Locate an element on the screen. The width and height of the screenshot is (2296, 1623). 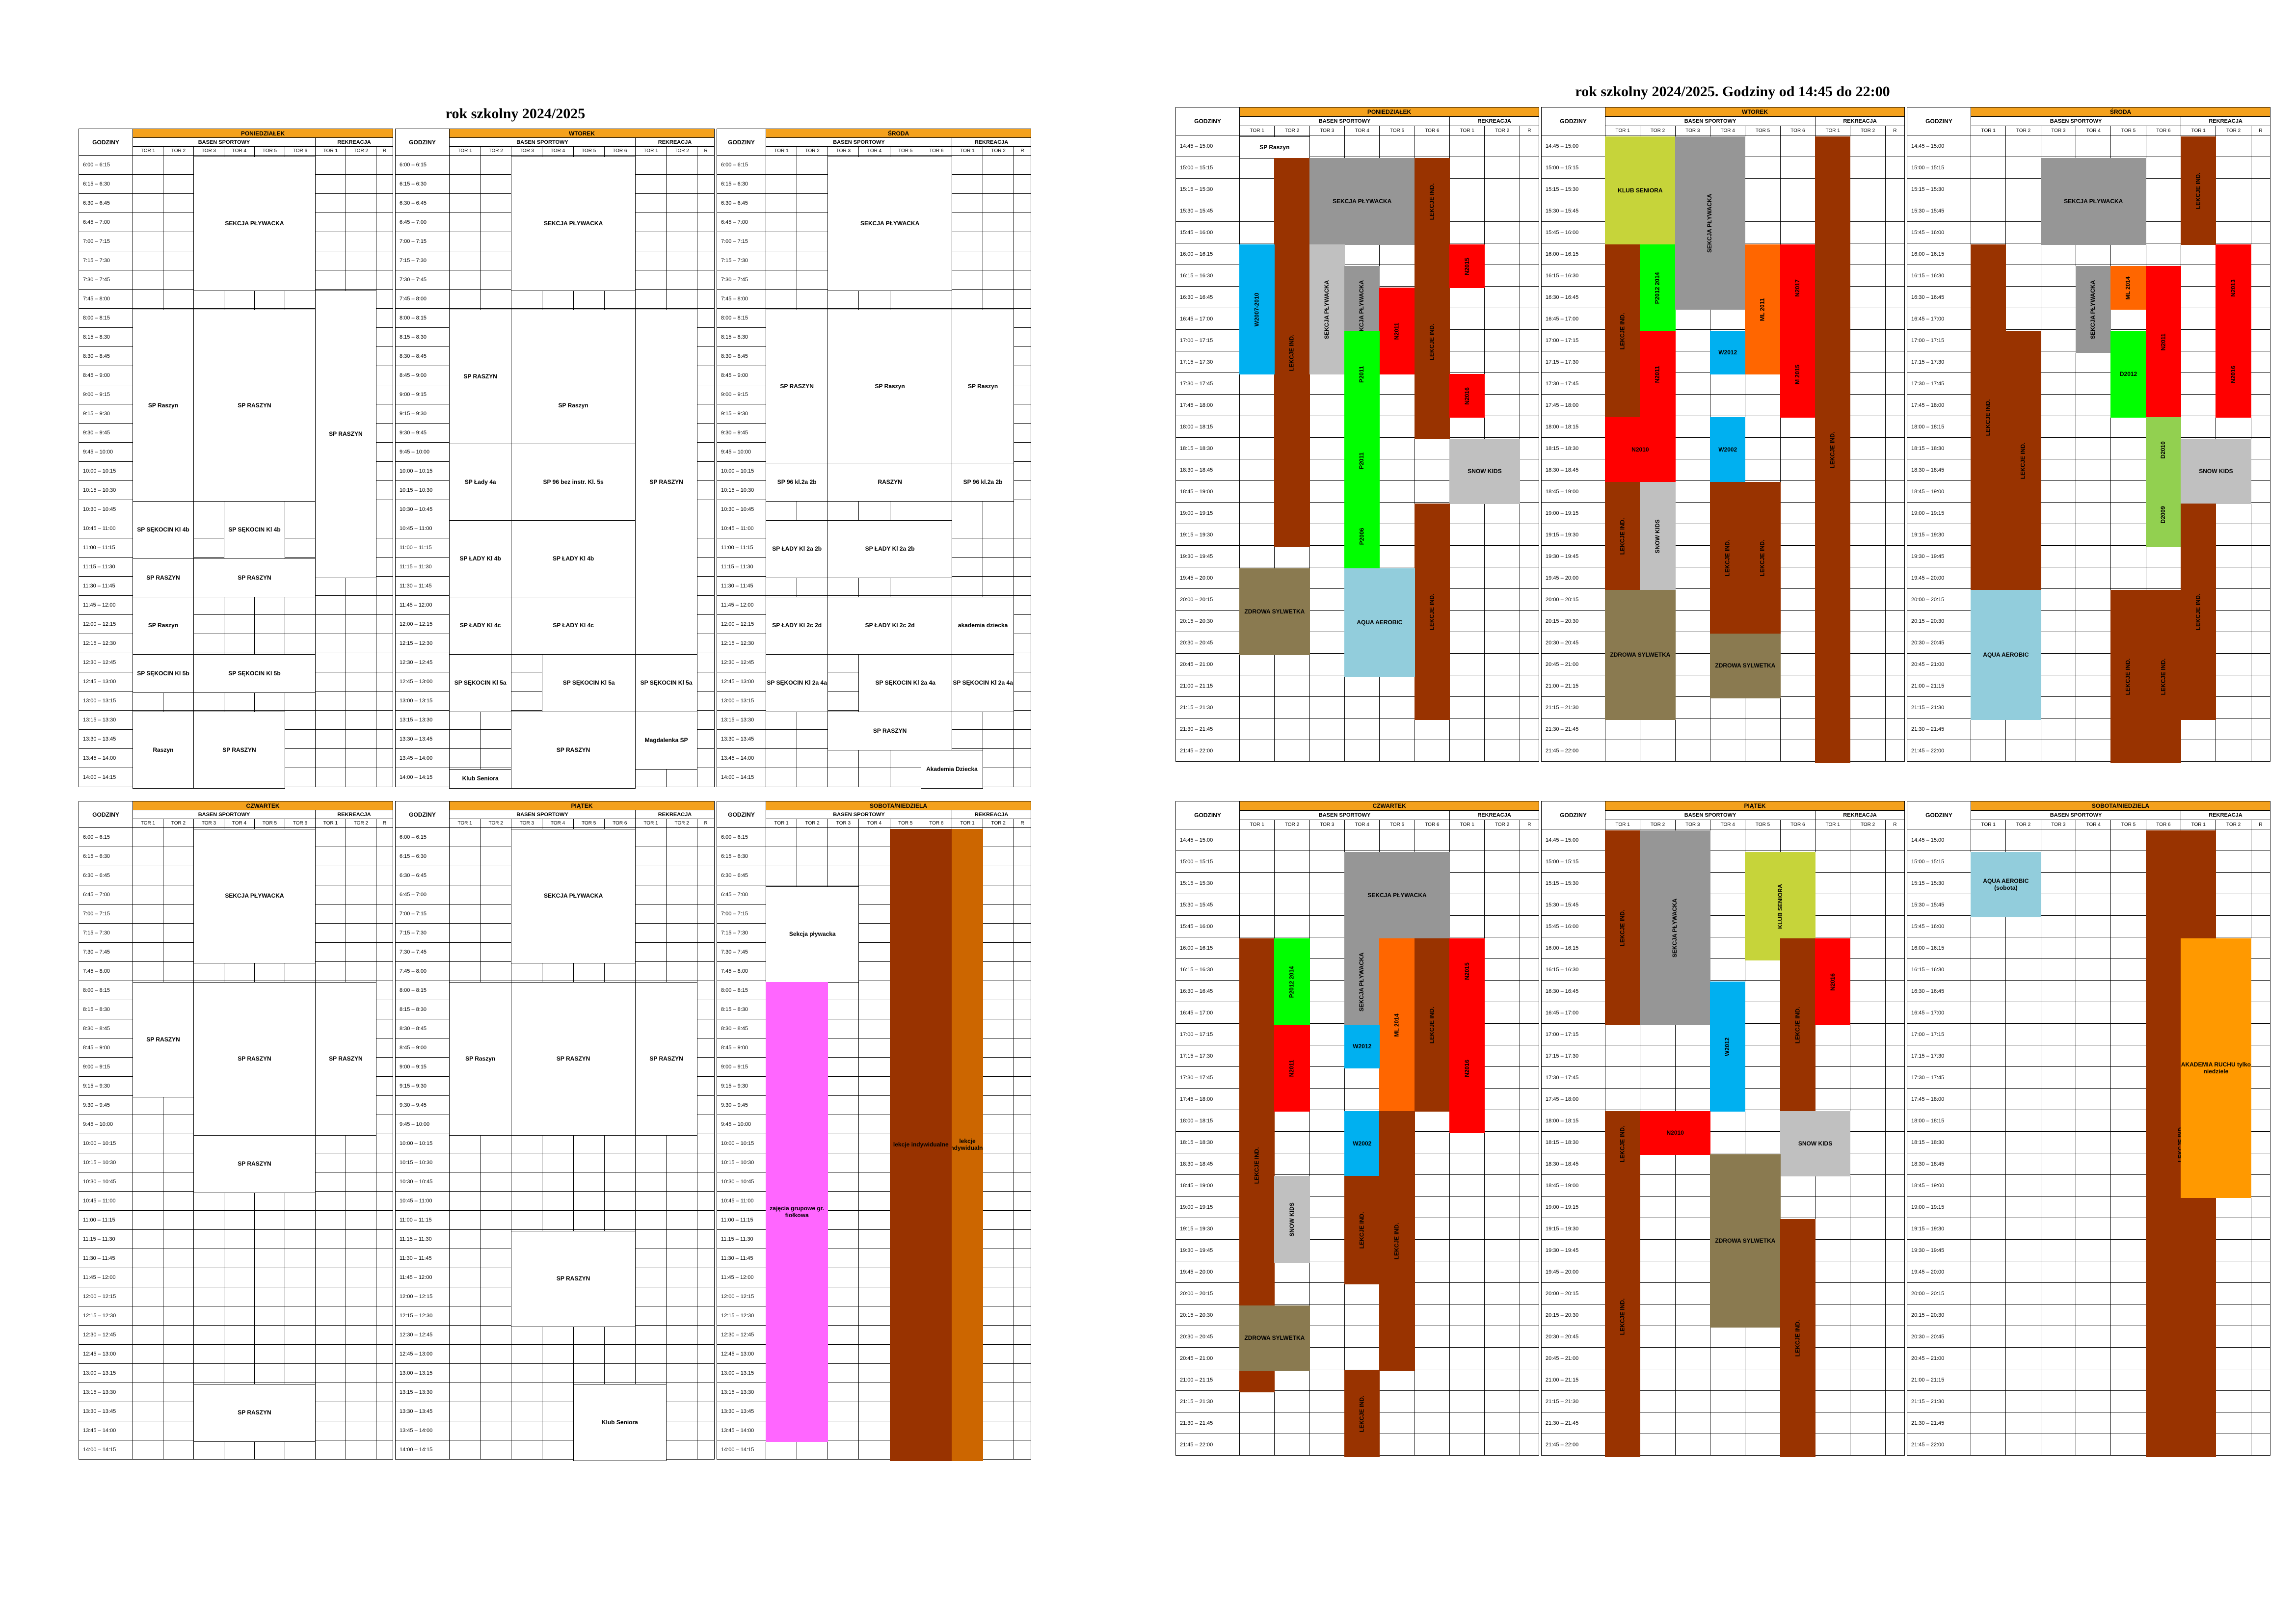
block-klub-seniora-up: KLUB SENIORA is located at coordinates (1640, 190).